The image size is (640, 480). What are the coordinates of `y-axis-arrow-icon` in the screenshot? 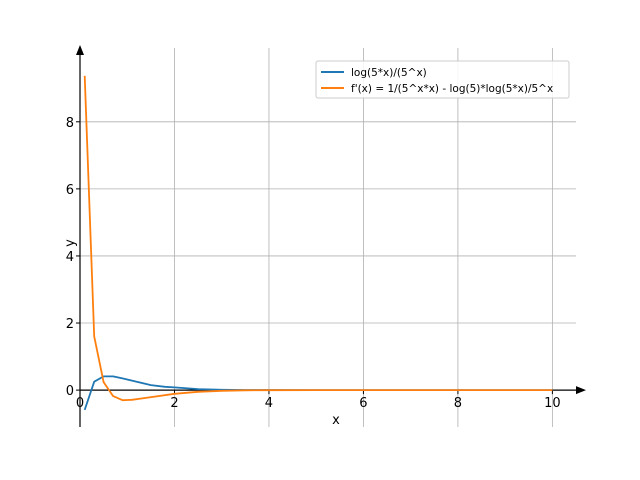 It's located at (80, 50).